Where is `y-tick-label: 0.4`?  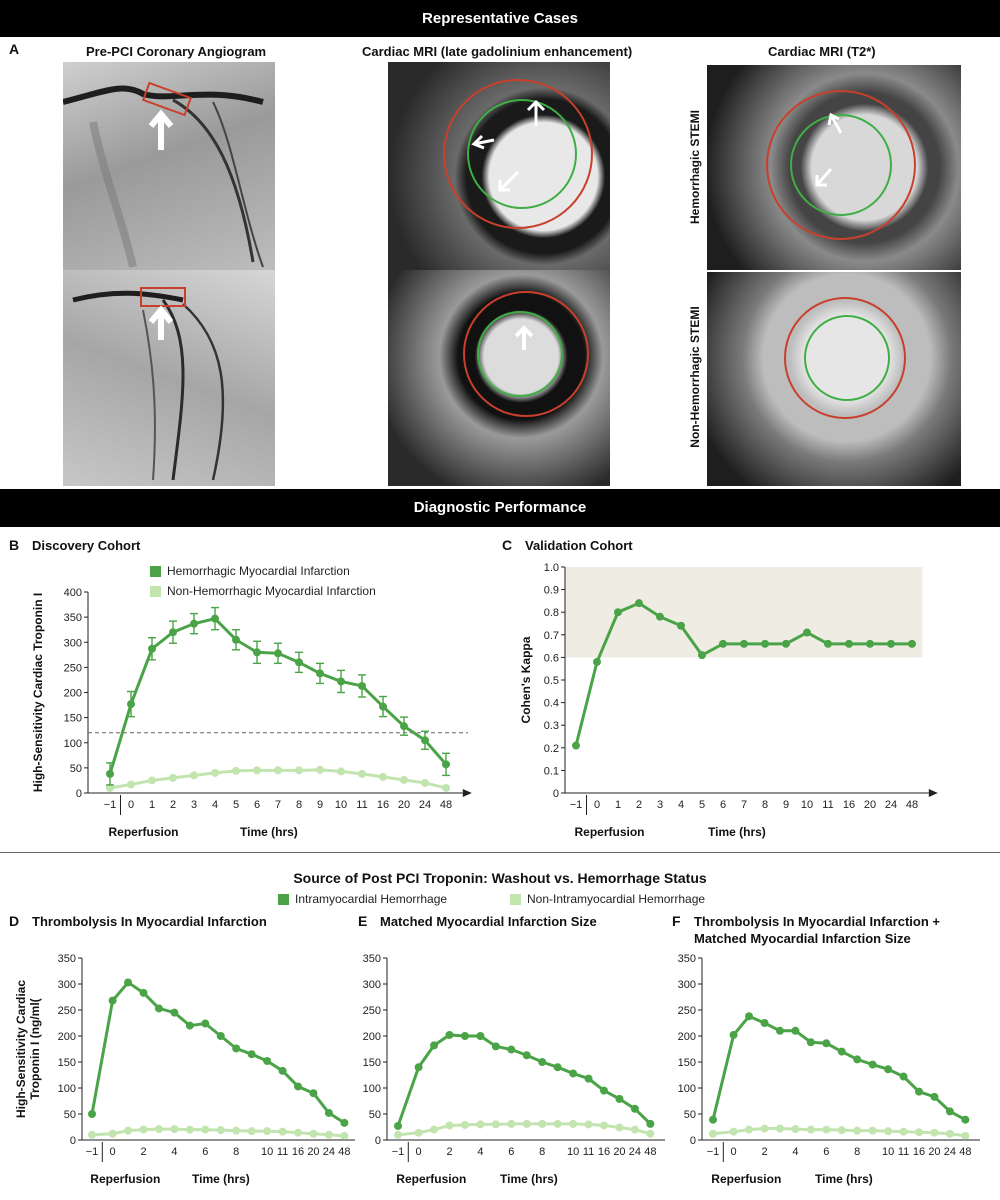 y-tick-label: 0.4 is located at coordinates (551, 704).